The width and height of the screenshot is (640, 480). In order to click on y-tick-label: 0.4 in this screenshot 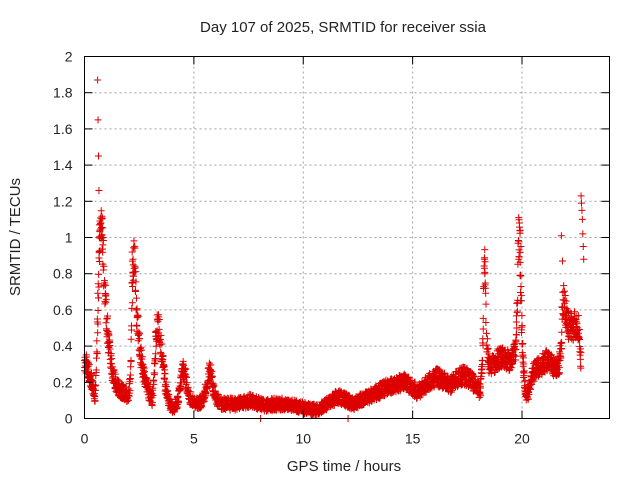, I will do `click(63, 346)`.